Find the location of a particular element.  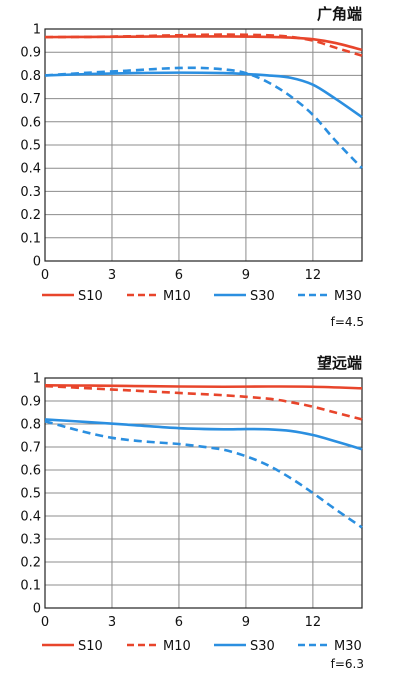

aperture-note: f=6.3 is located at coordinates (347, 664).